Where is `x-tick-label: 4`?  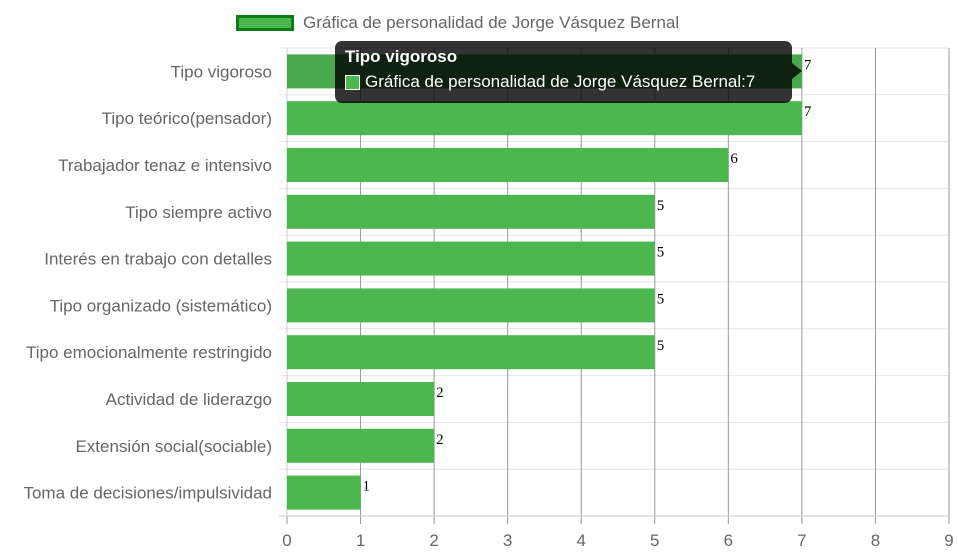 x-tick-label: 4 is located at coordinates (580, 540).